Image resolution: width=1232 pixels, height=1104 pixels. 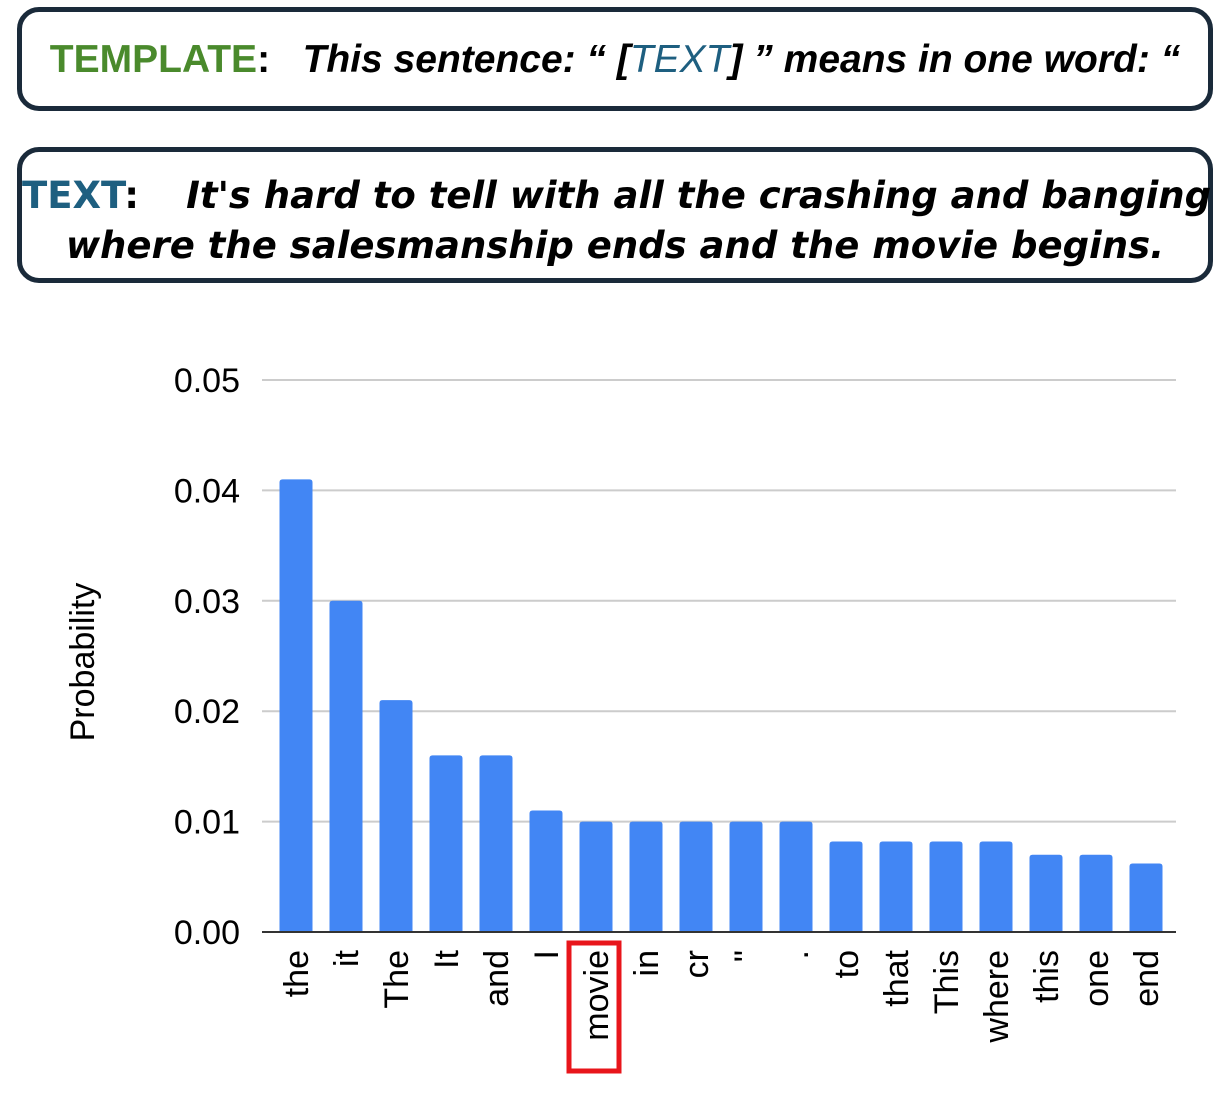 I want to click on category-label-12: that, so click(x=897, y=977).